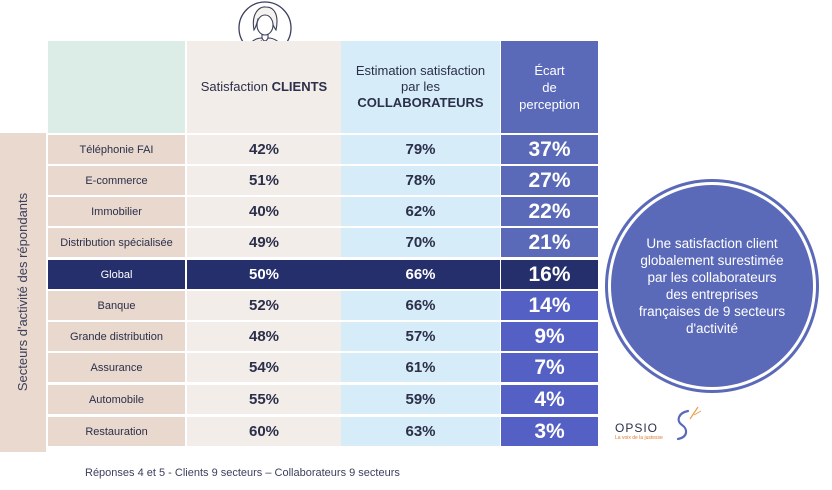 The height and width of the screenshot is (490, 832). I want to click on row-label: Grande distribution, so click(116, 337).